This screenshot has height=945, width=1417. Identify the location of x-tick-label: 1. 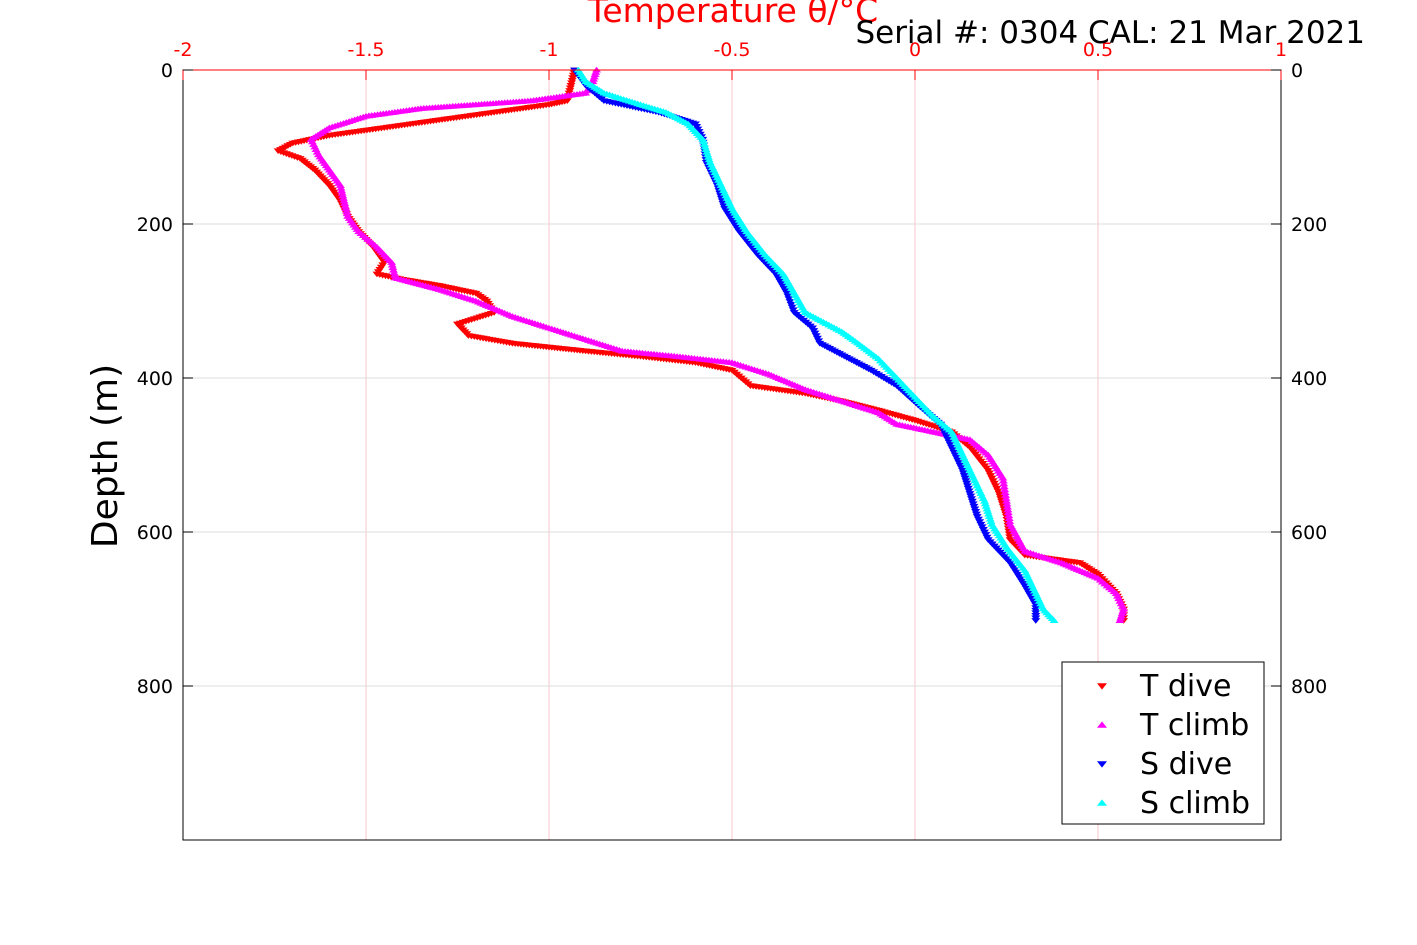
(1281, 50).